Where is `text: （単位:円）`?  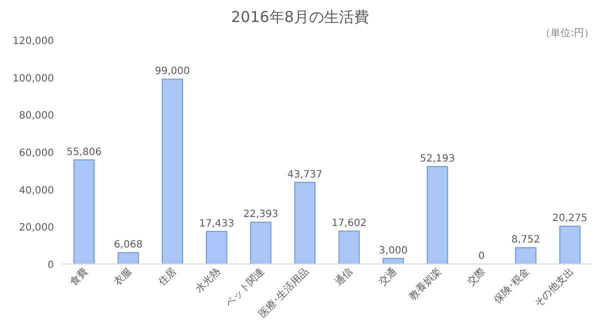 text: （単位:円） is located at coordinates (567, 33).